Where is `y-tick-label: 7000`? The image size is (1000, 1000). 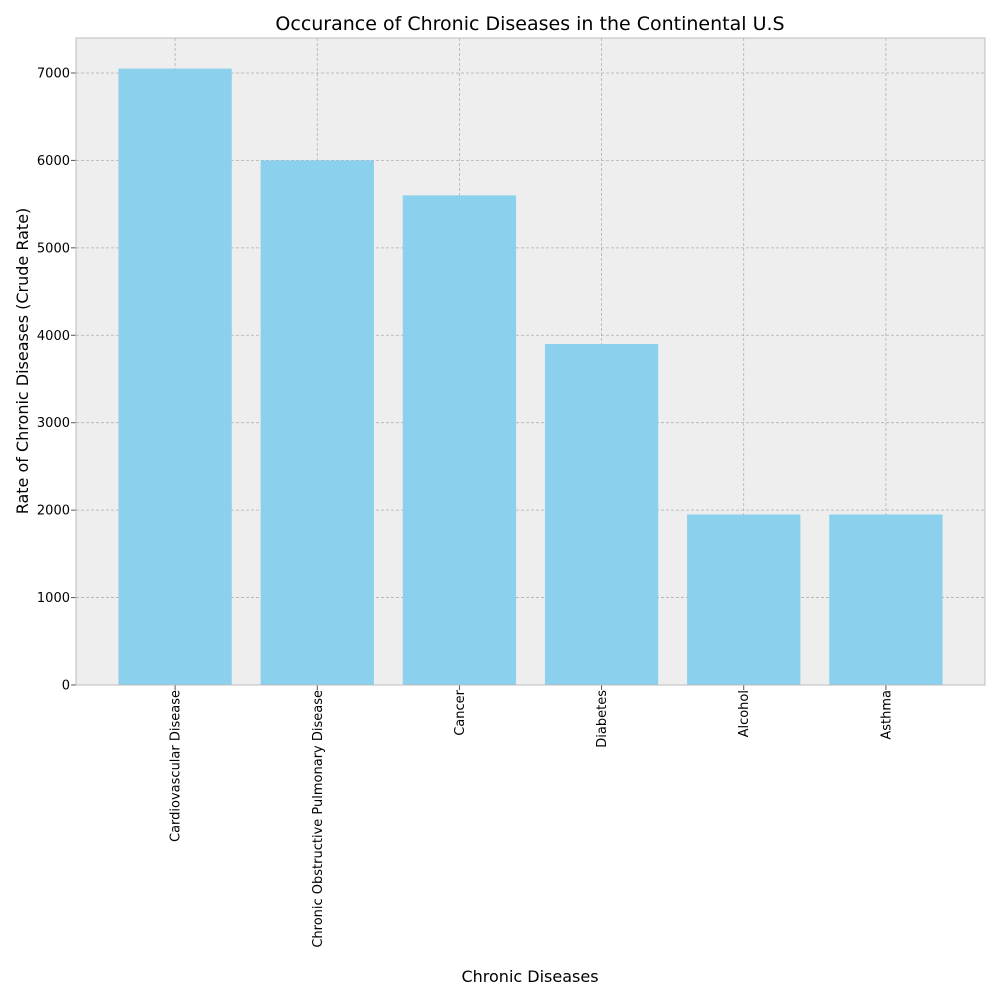
y-tick-label: 7000 is located at coordinates (53, 73).